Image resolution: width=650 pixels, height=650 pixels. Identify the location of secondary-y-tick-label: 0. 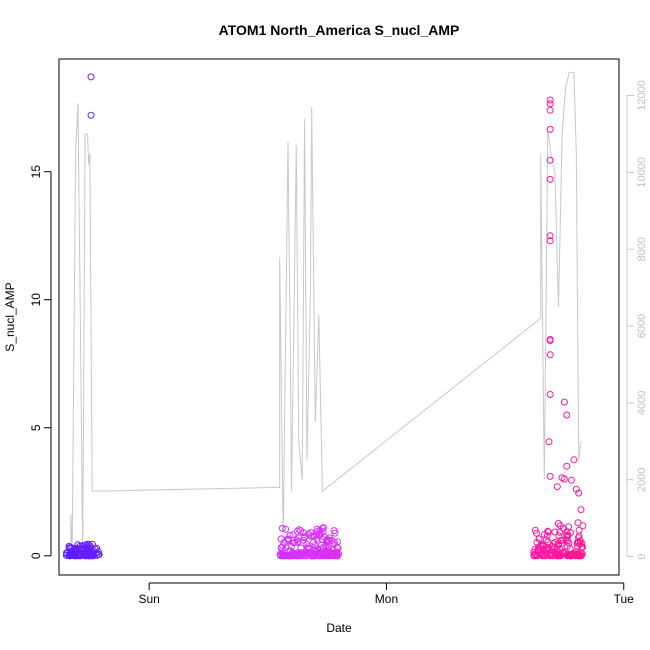
(642, 556).